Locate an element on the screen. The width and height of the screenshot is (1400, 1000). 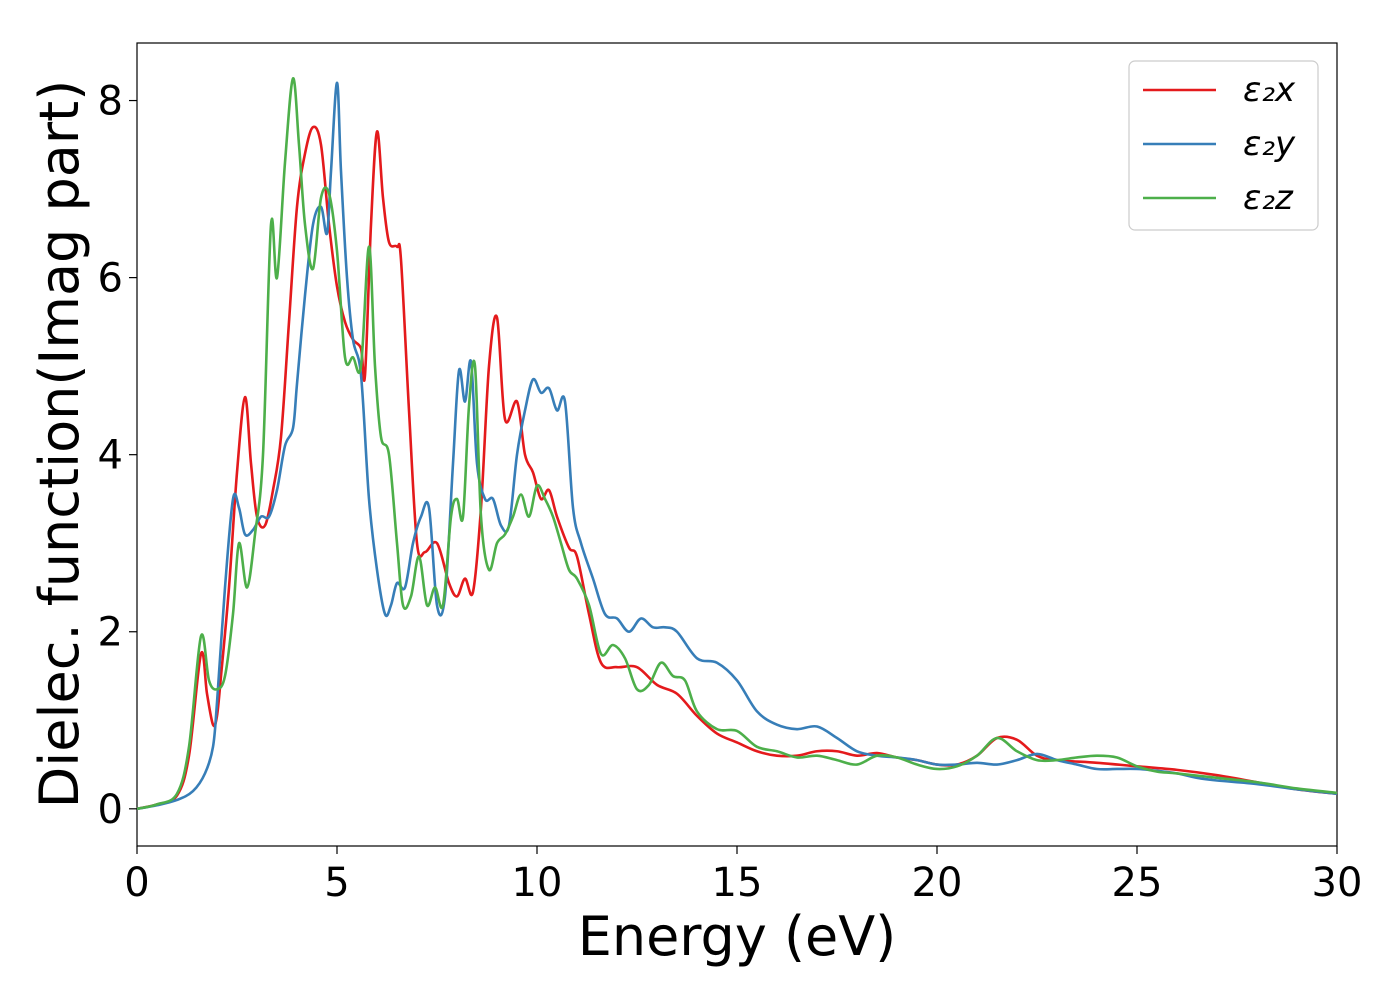
x-tick-label: 5 is located at coordinates (336, 883).